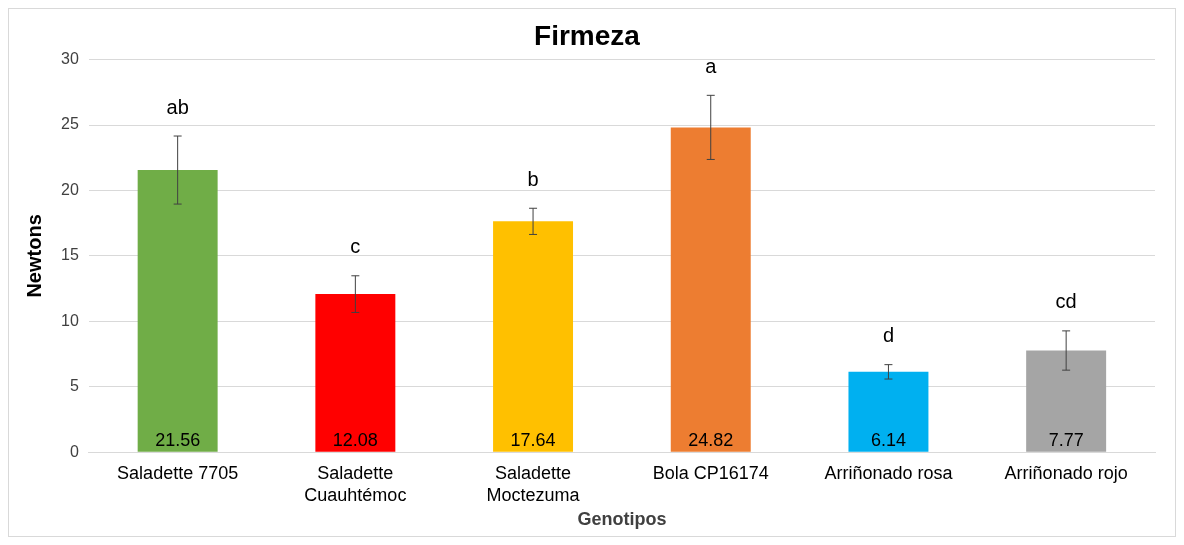 This screenshot has height=545, width=1184. I want to click on data-label: 7.77, so click(1066, 440).